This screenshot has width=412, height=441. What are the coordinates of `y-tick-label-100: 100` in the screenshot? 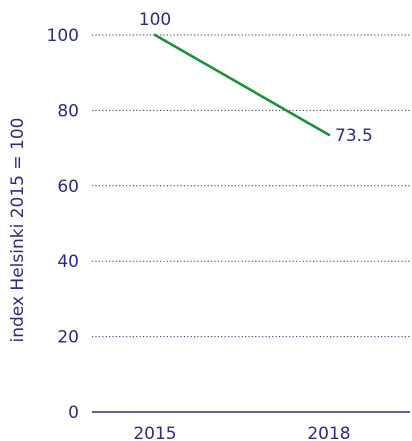 It's located at (63, 36).